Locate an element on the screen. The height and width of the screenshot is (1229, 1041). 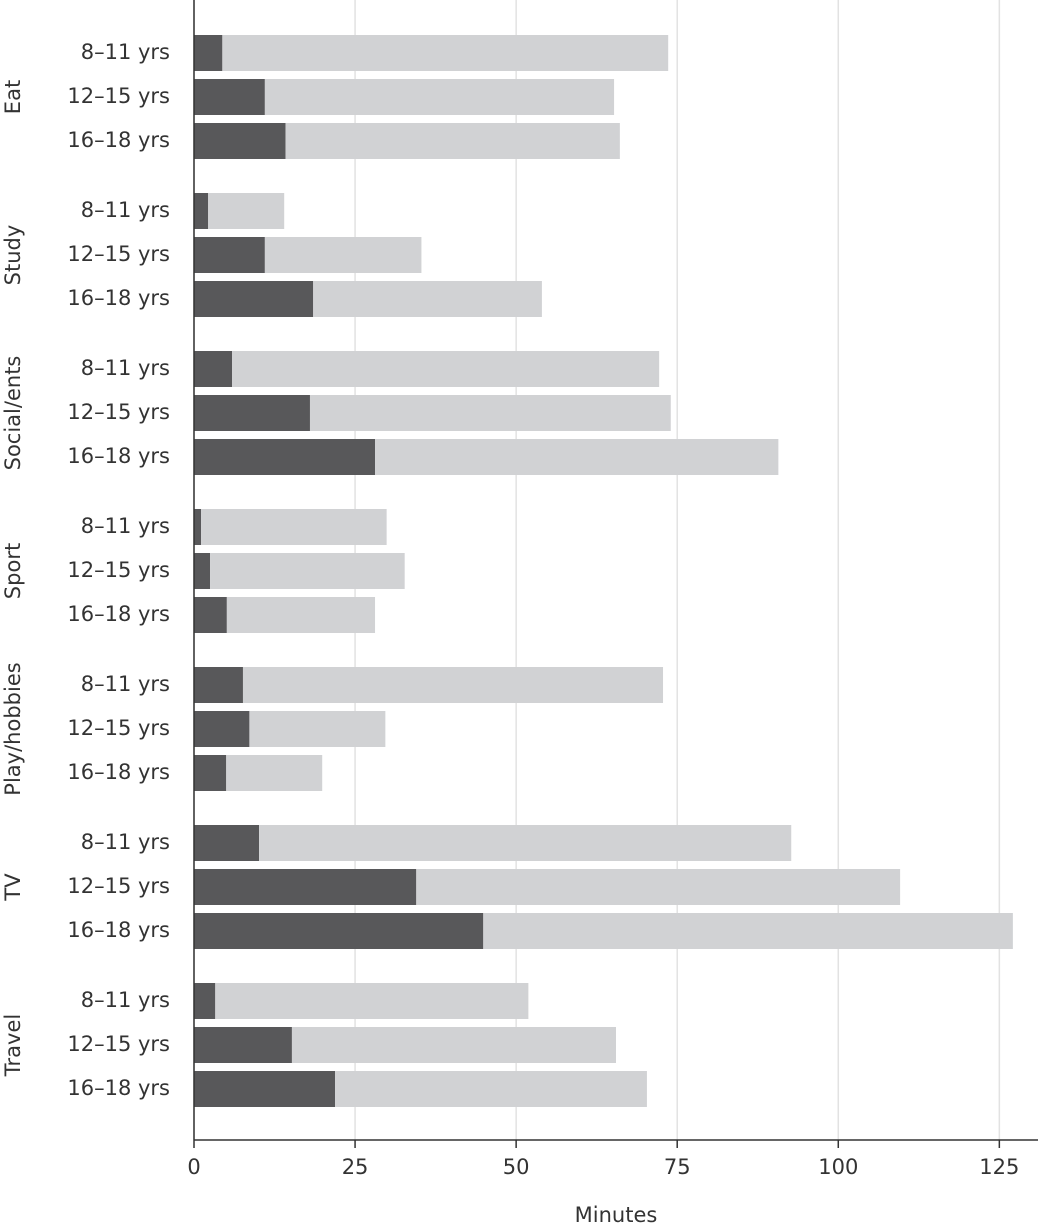
group-label: TV is located at coordinates (13, 887).